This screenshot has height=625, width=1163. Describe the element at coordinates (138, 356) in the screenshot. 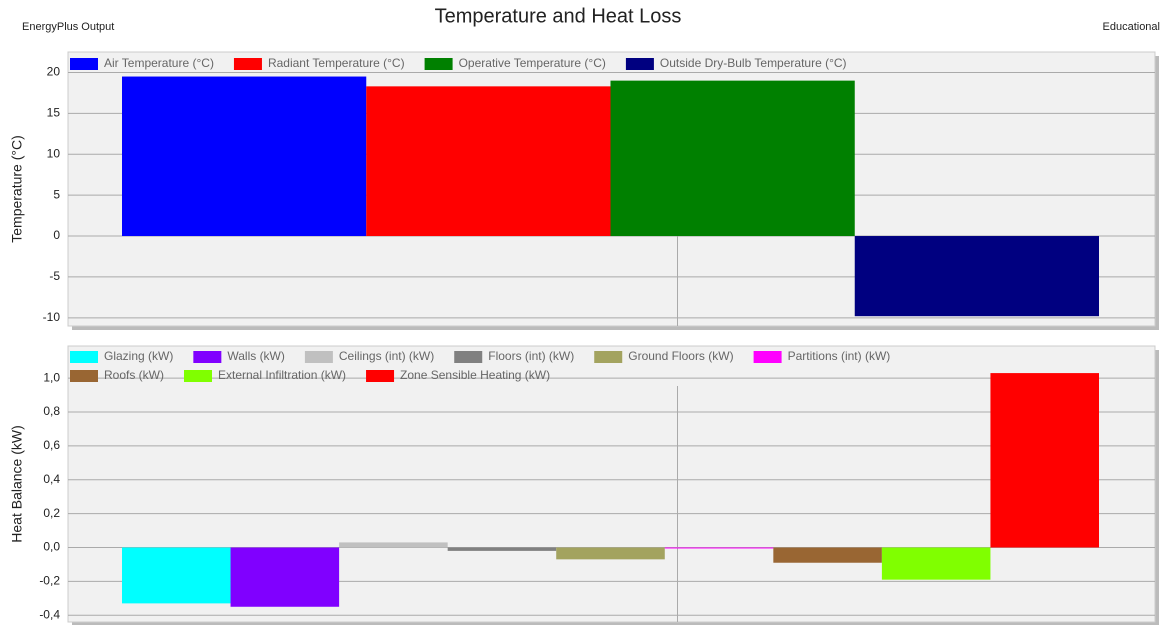

I see `legend-label: Glazing (kW)` at that location.